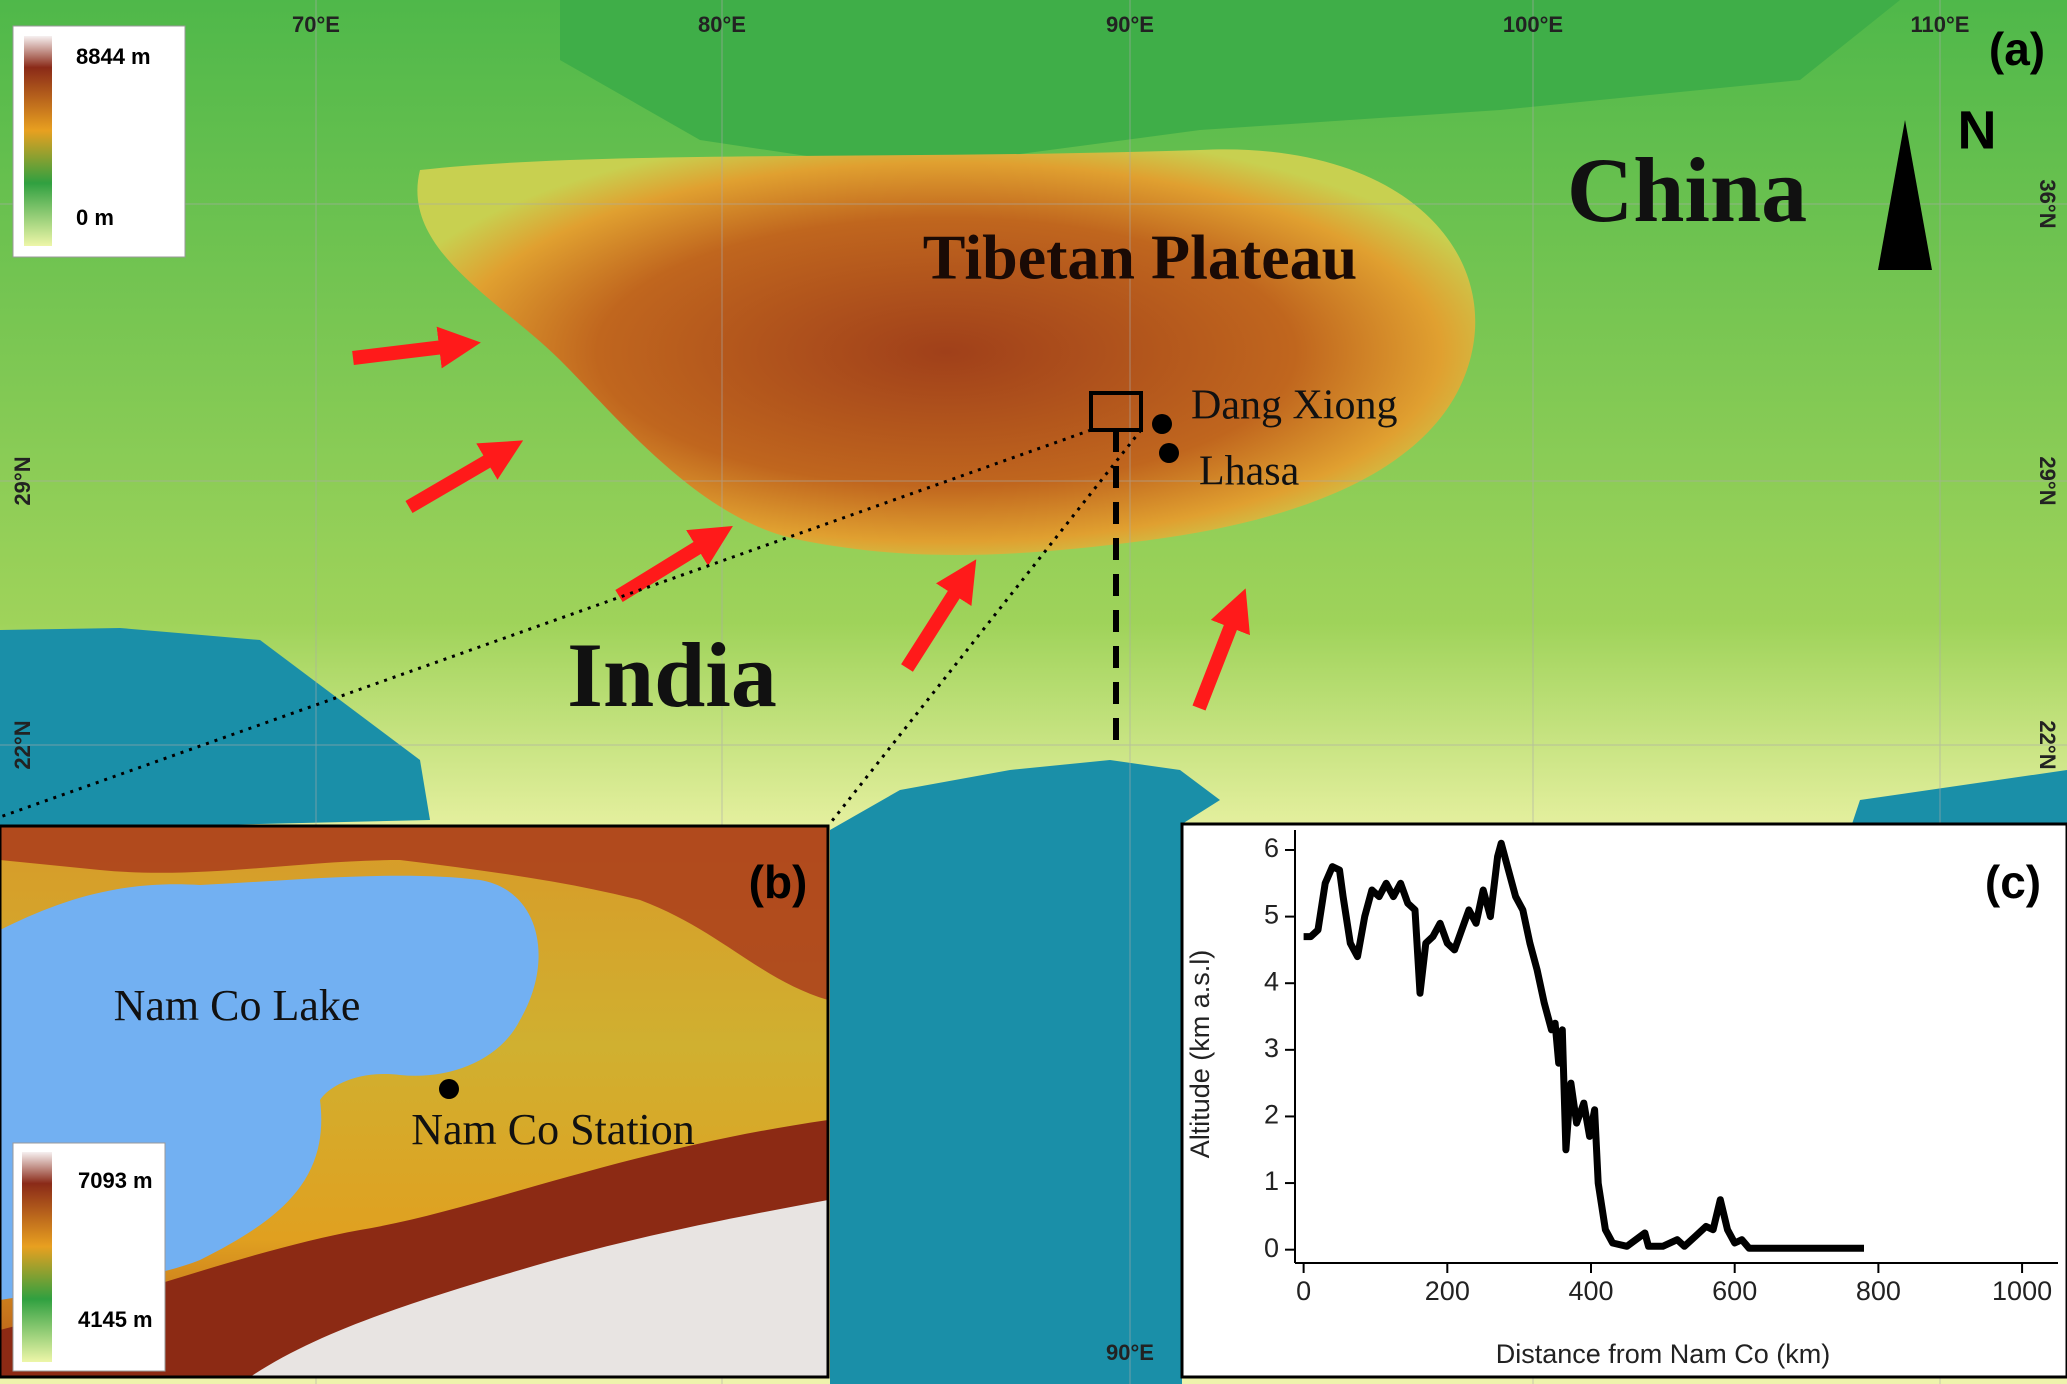  I want to click on x-tick-label: 200, so click(1447, 1291).